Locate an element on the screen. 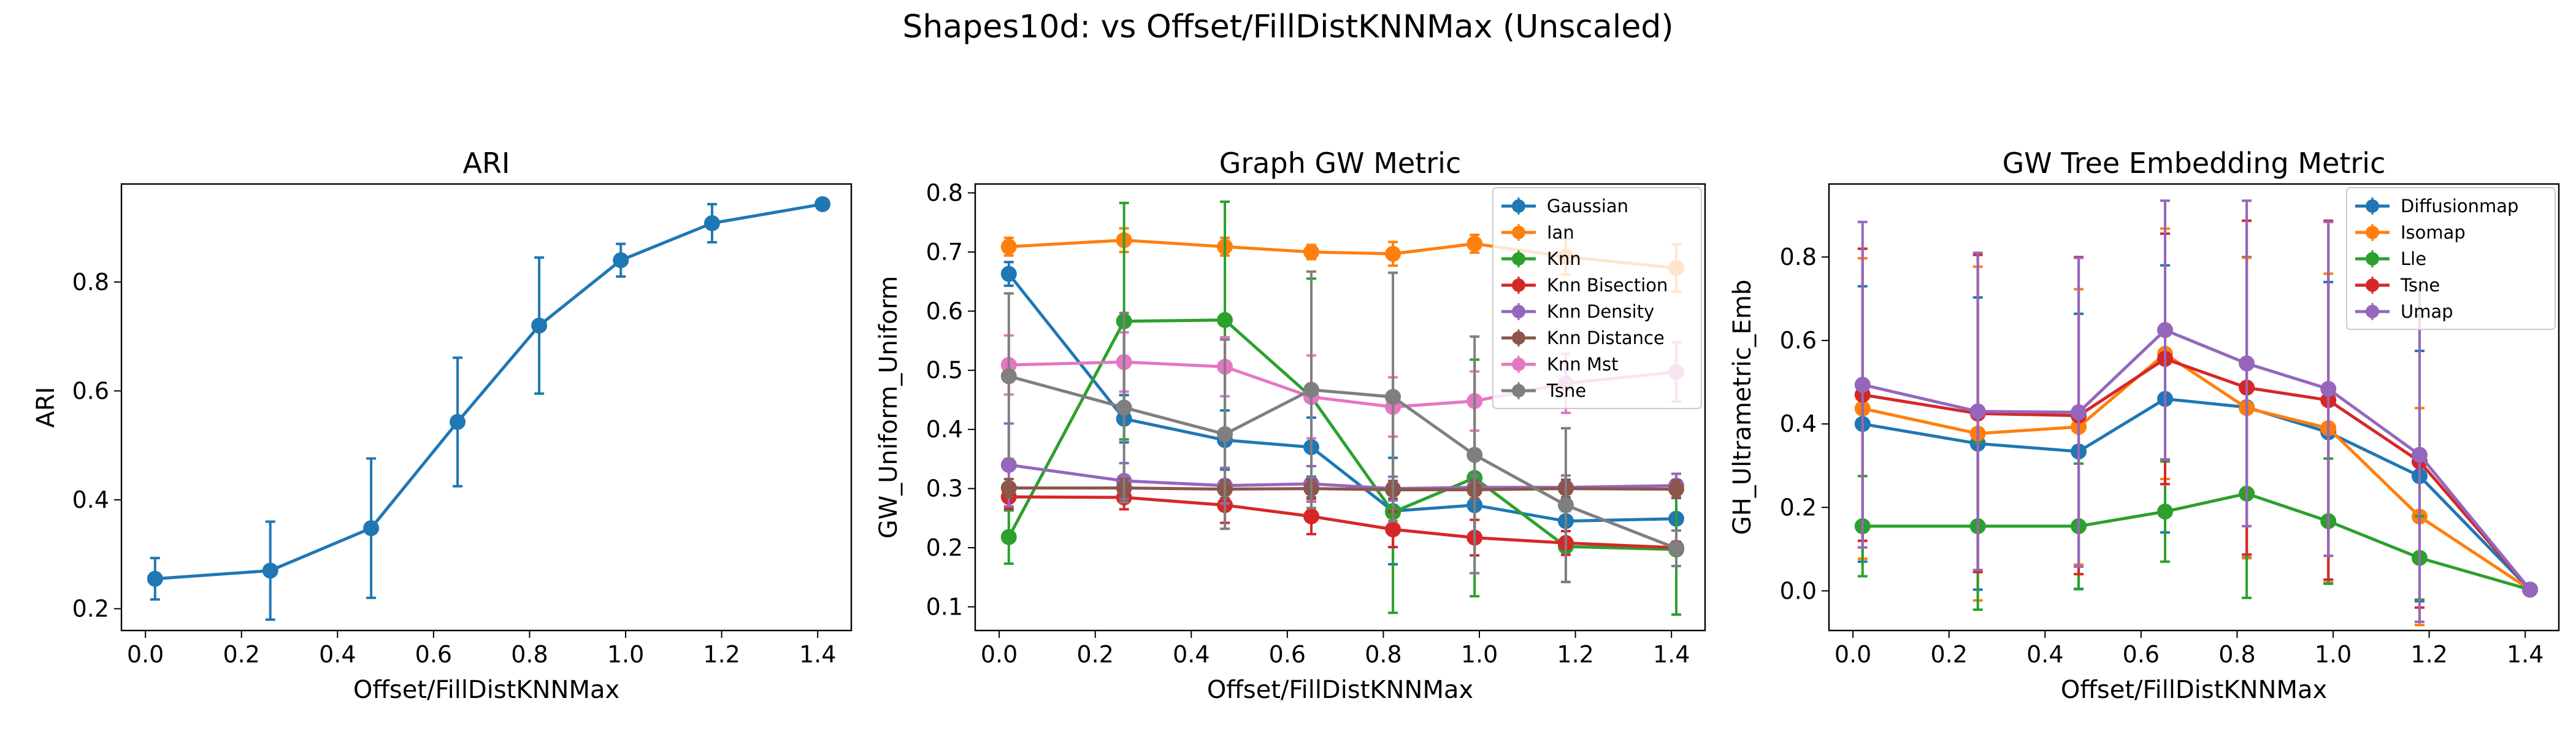 Image resolution: width=2576 pixels, height=736 pixels. panel-title: GW Tree Embedding Metric is located at coordinates (2194, 163).